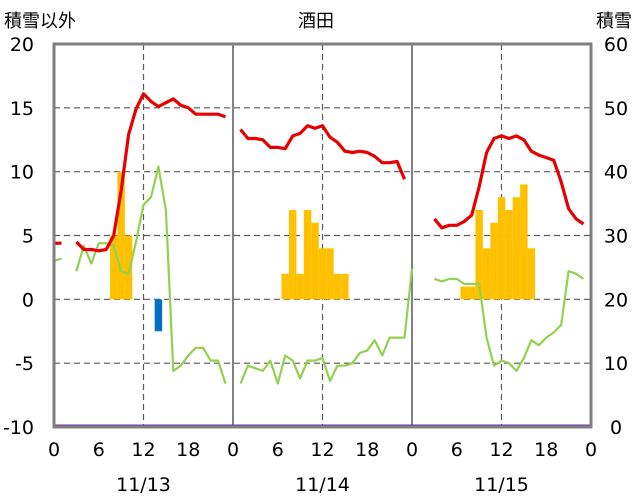 This screenshot has height=501, width=636. I want to click on y-left-tick-label: -5, so click(24, 364).